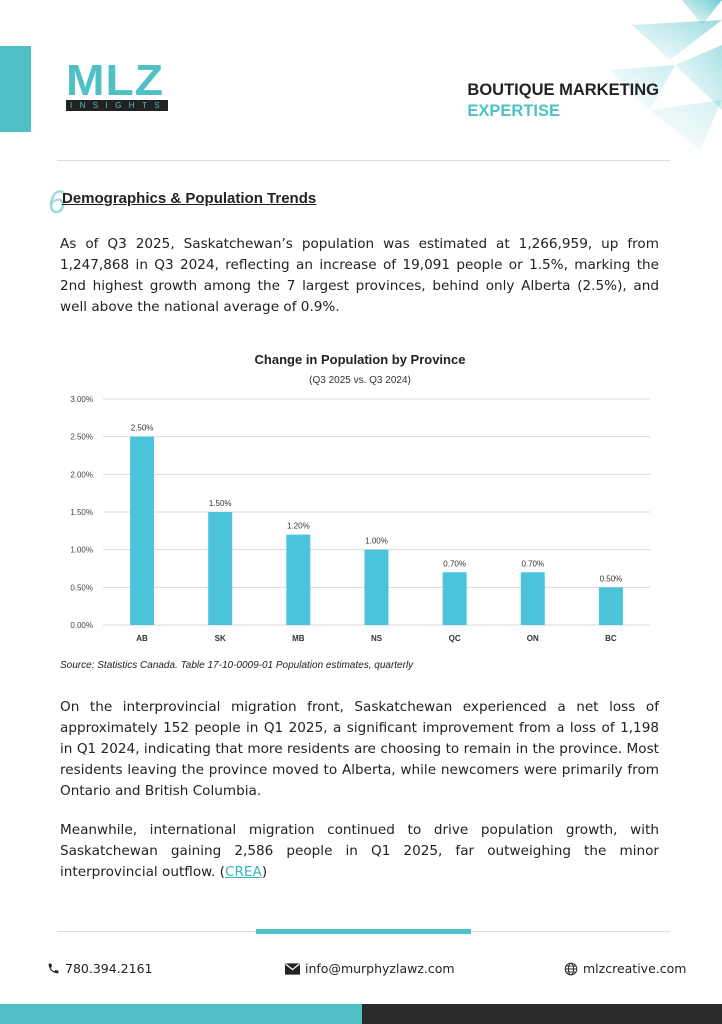 The height and width of the screenshot is (1024, 722). Describe the element at coordinates (360, 359) in the screenshot. I see `chart-title: Change in Population by Province` at that location.